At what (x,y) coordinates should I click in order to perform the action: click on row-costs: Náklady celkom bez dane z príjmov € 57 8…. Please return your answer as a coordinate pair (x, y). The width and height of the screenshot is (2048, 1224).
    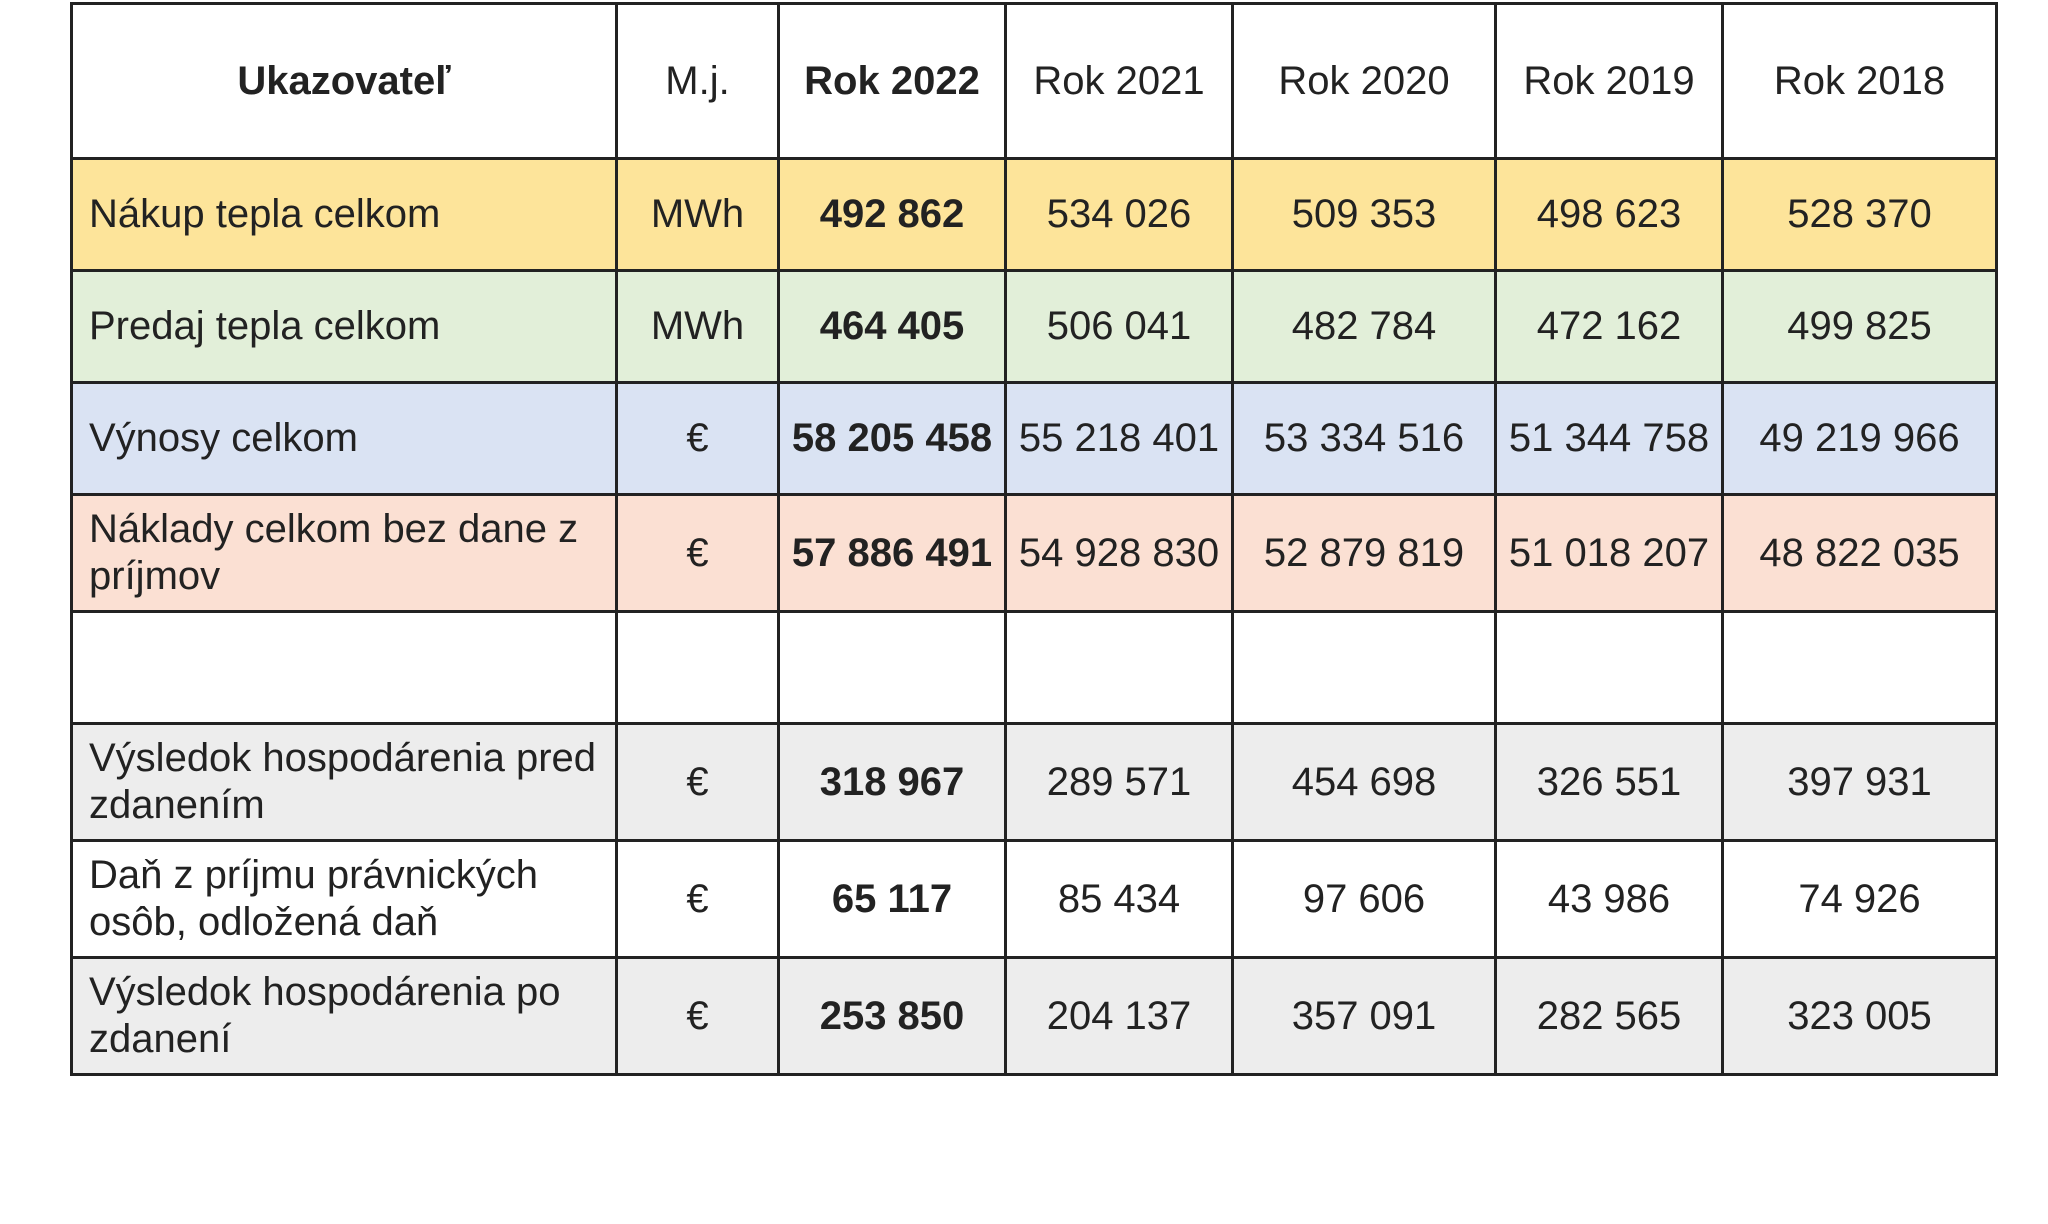
    Looking at the image, I should click on (1034, 553).